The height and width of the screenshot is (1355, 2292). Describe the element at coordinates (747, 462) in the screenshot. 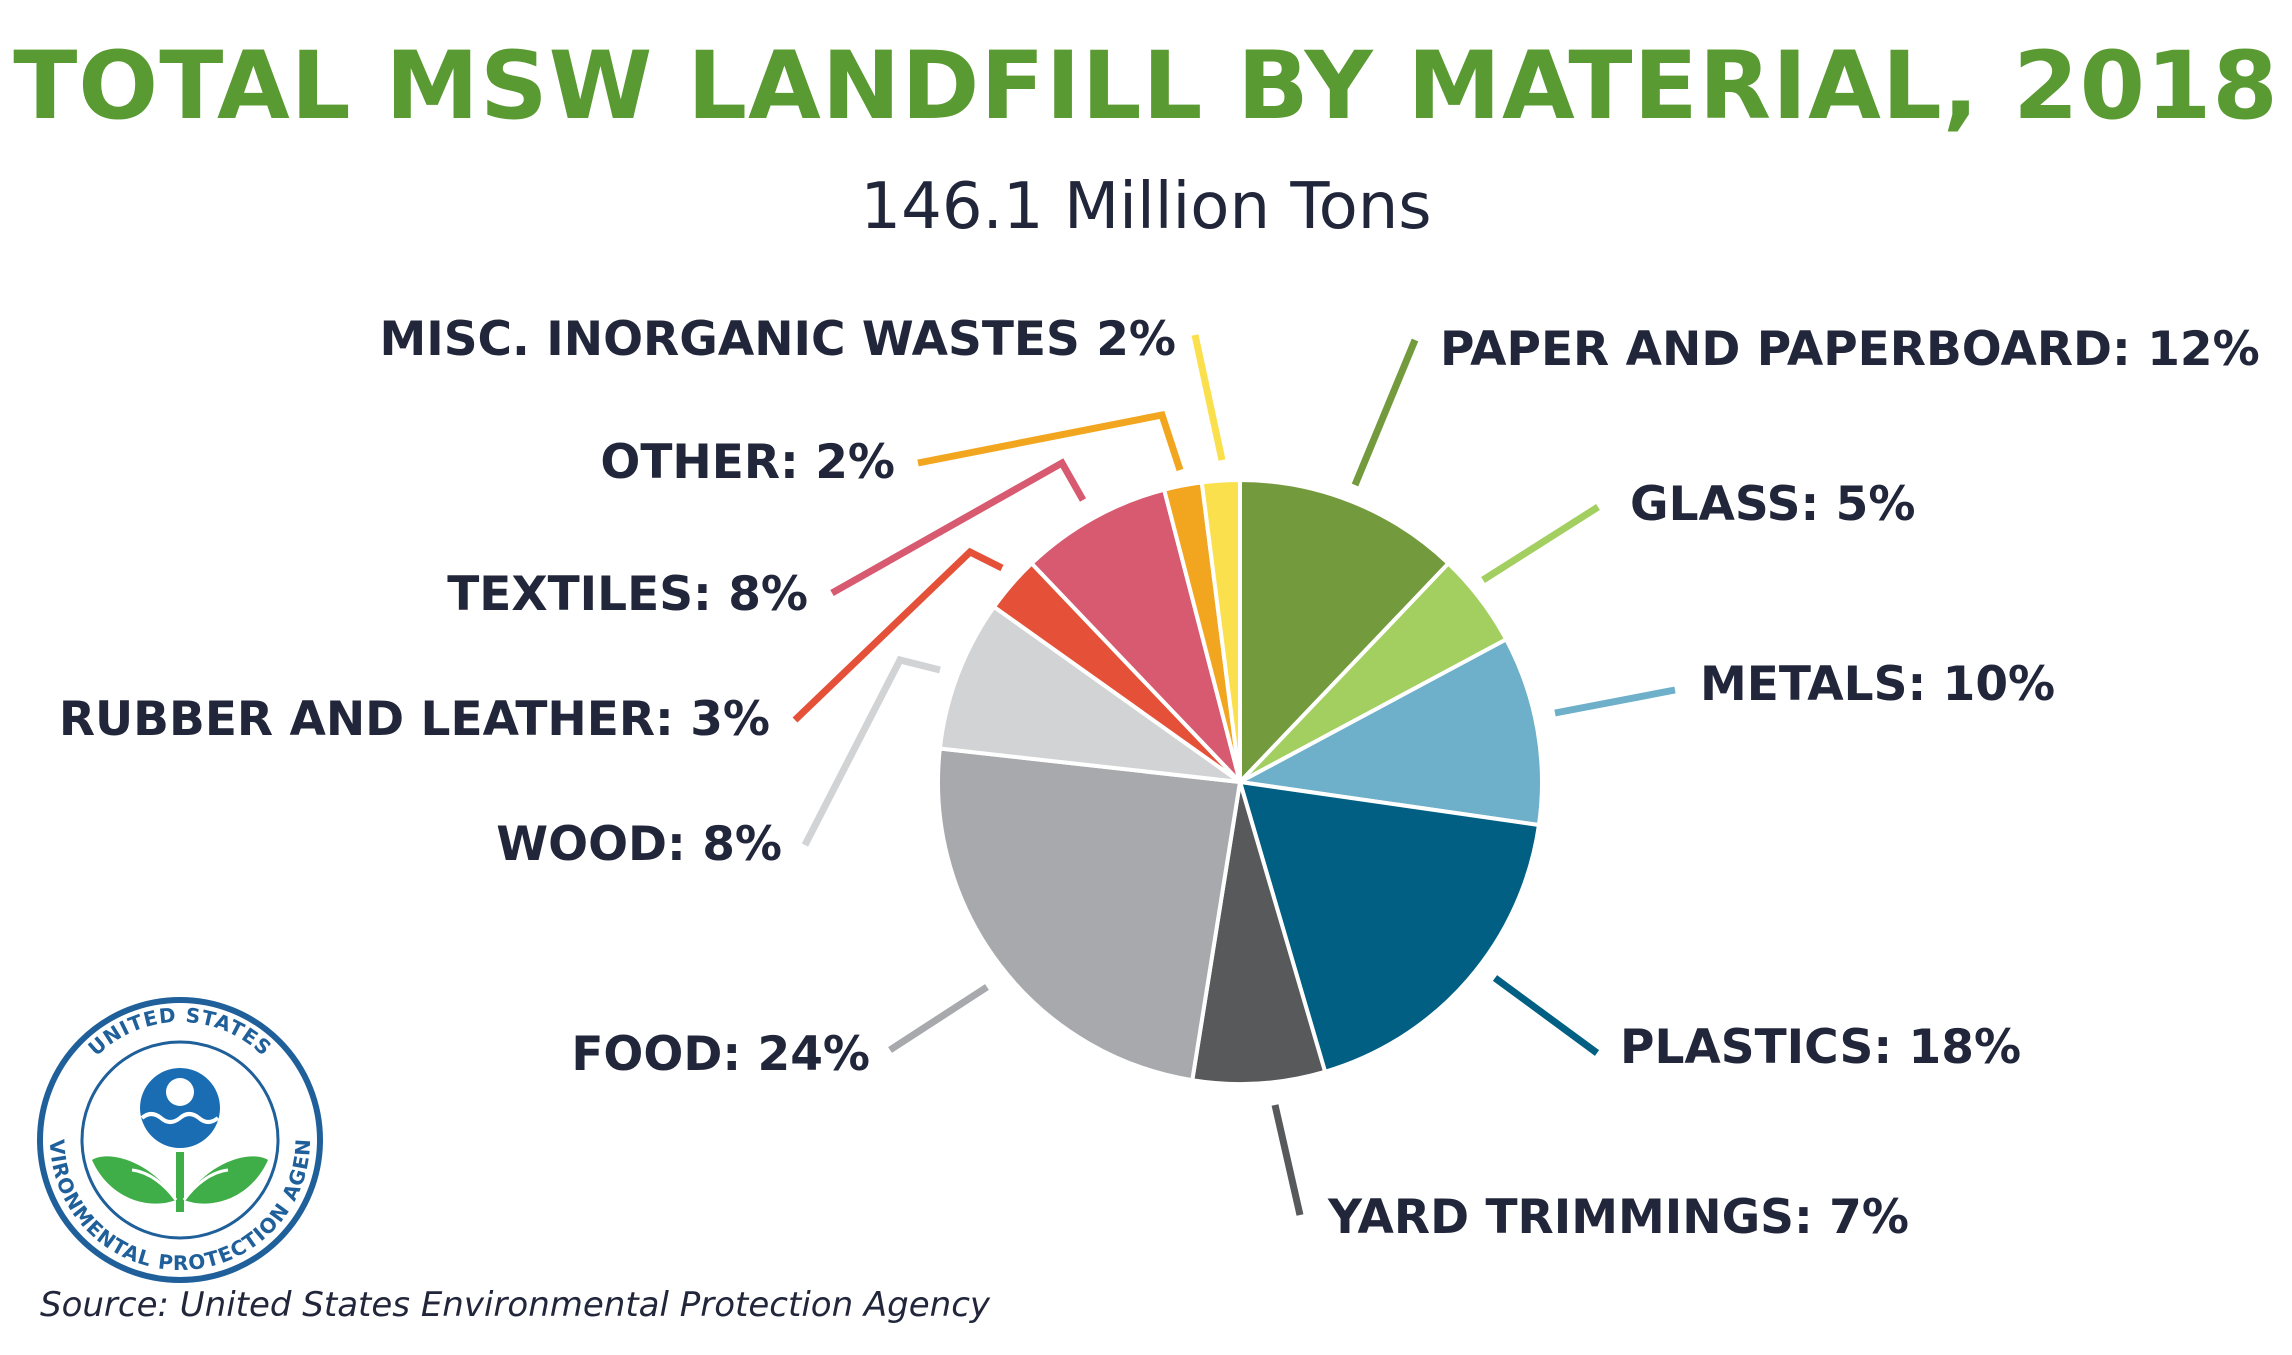

I see `slice-label-other: OTHER: 2%` at that location.